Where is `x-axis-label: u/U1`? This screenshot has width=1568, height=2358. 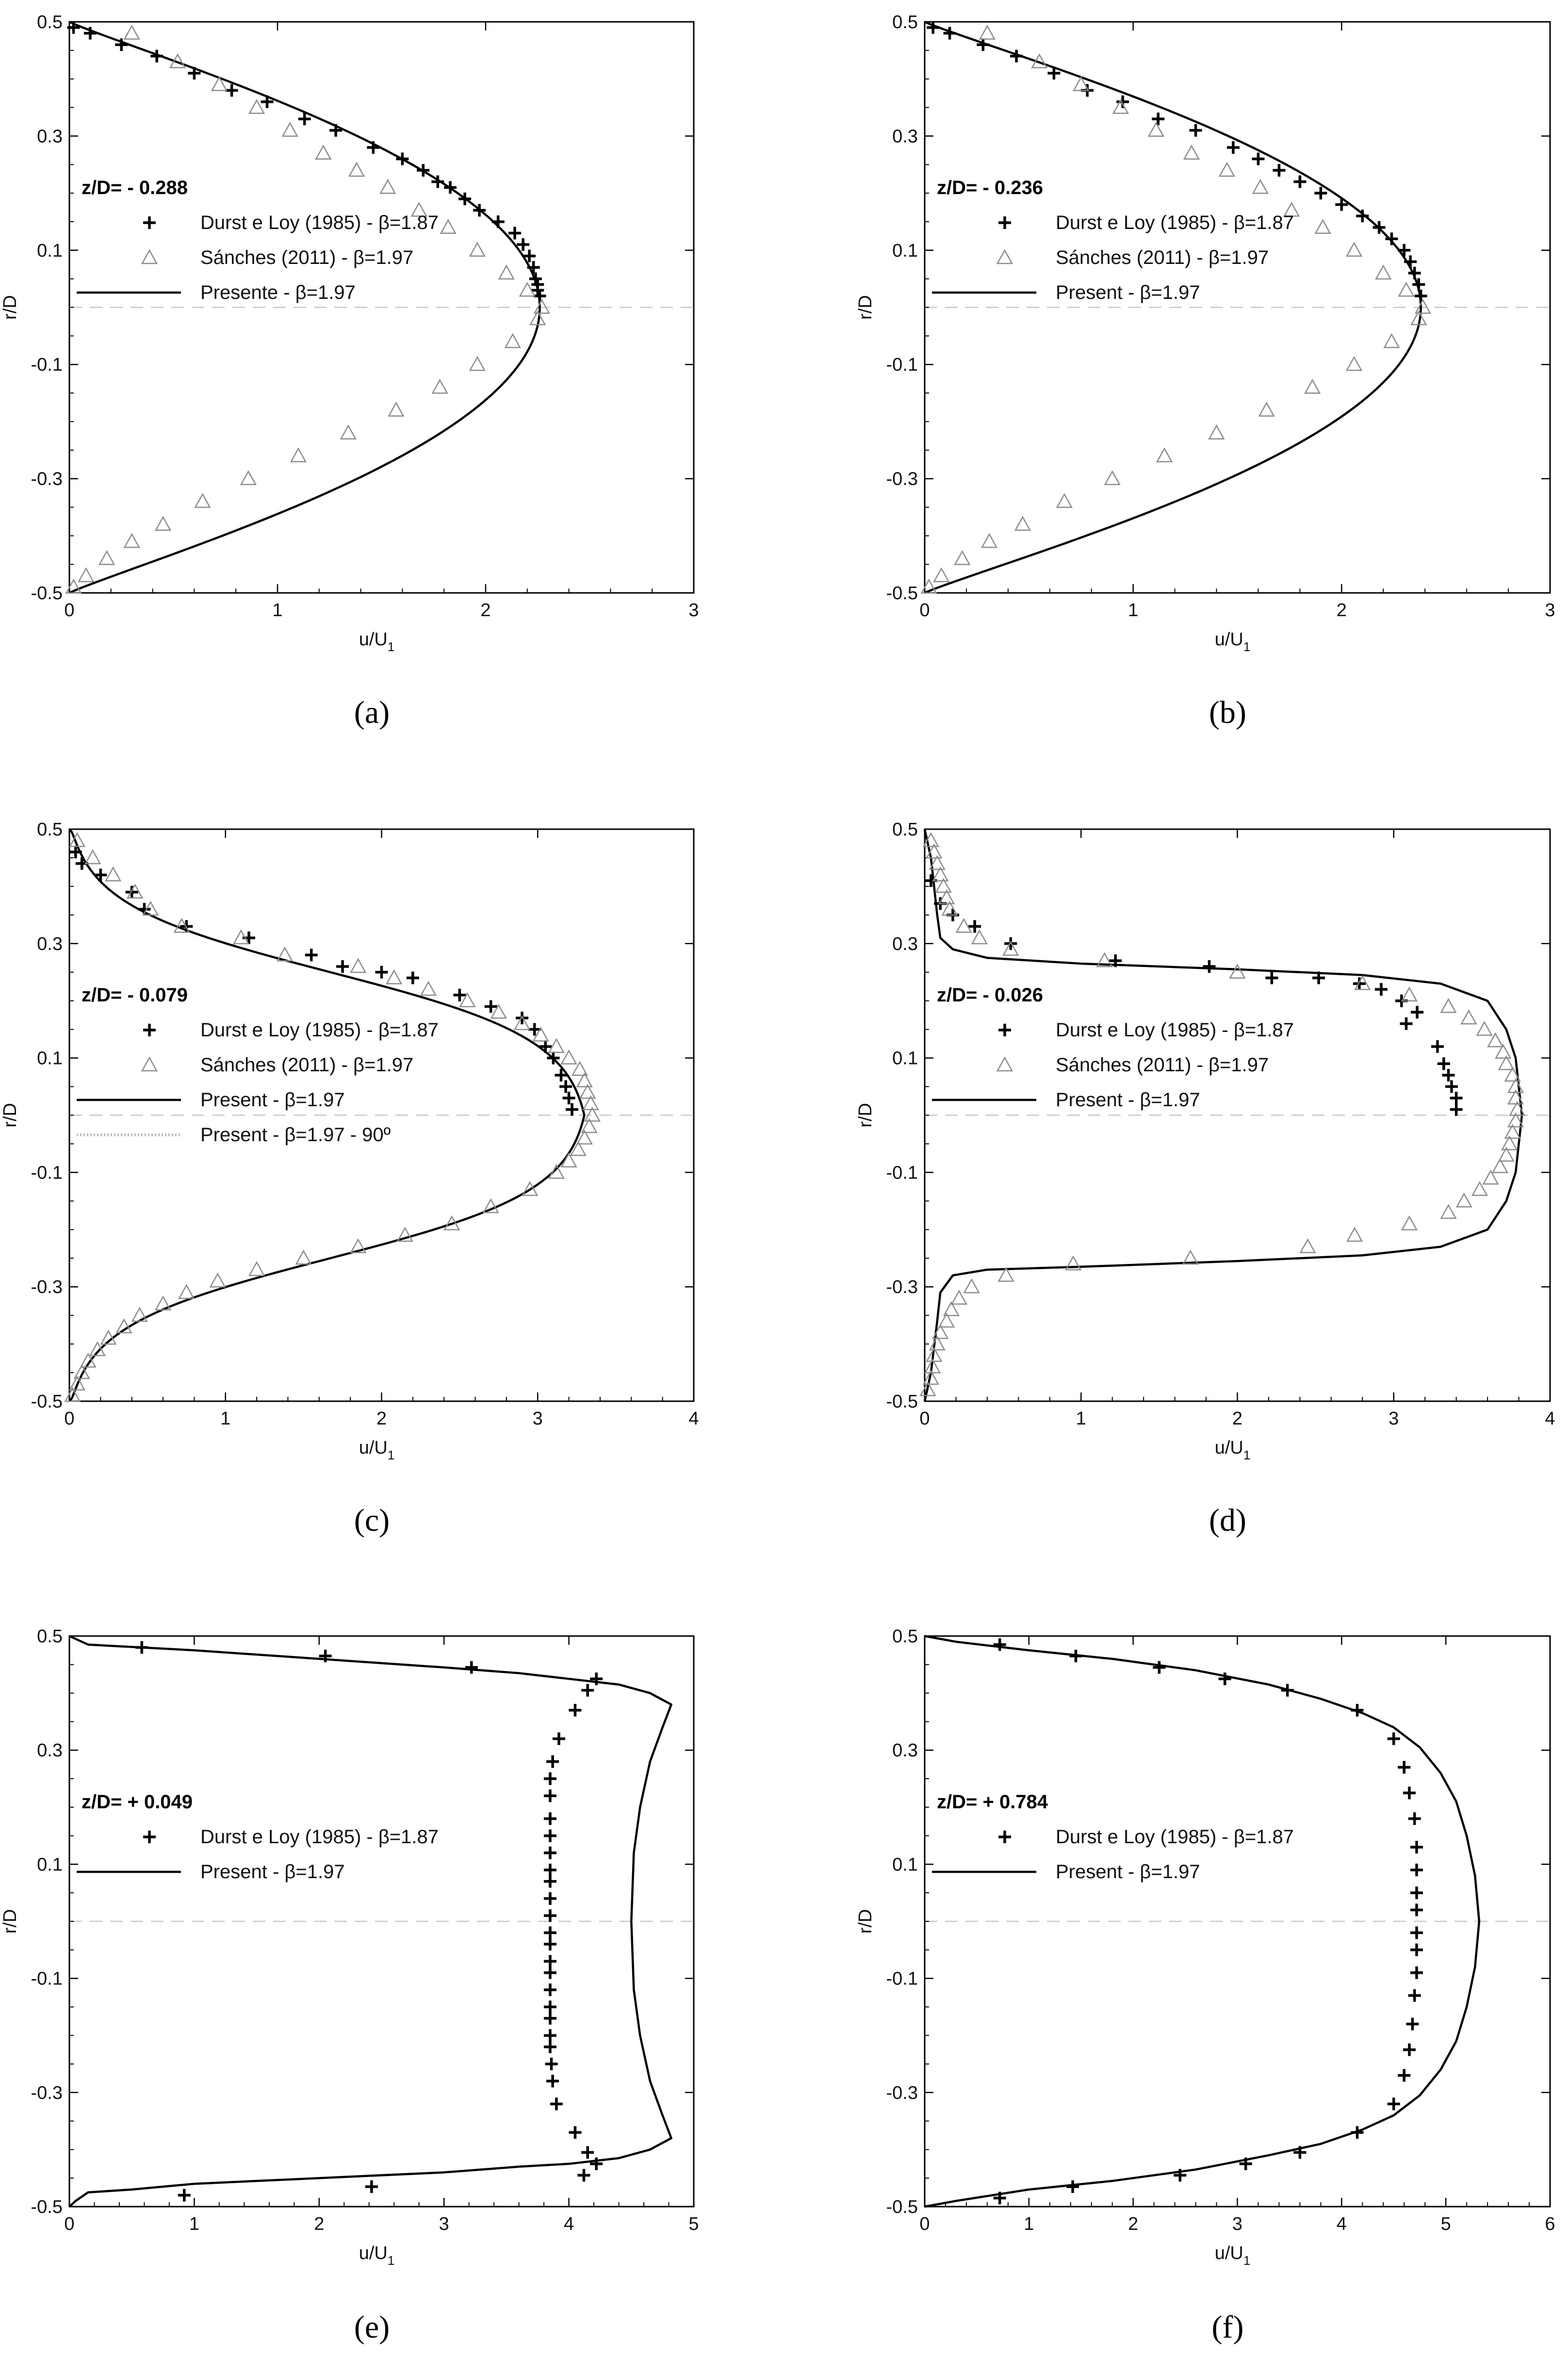
x-axis-label: u/U1 is located at coordinates (1233, 2255).